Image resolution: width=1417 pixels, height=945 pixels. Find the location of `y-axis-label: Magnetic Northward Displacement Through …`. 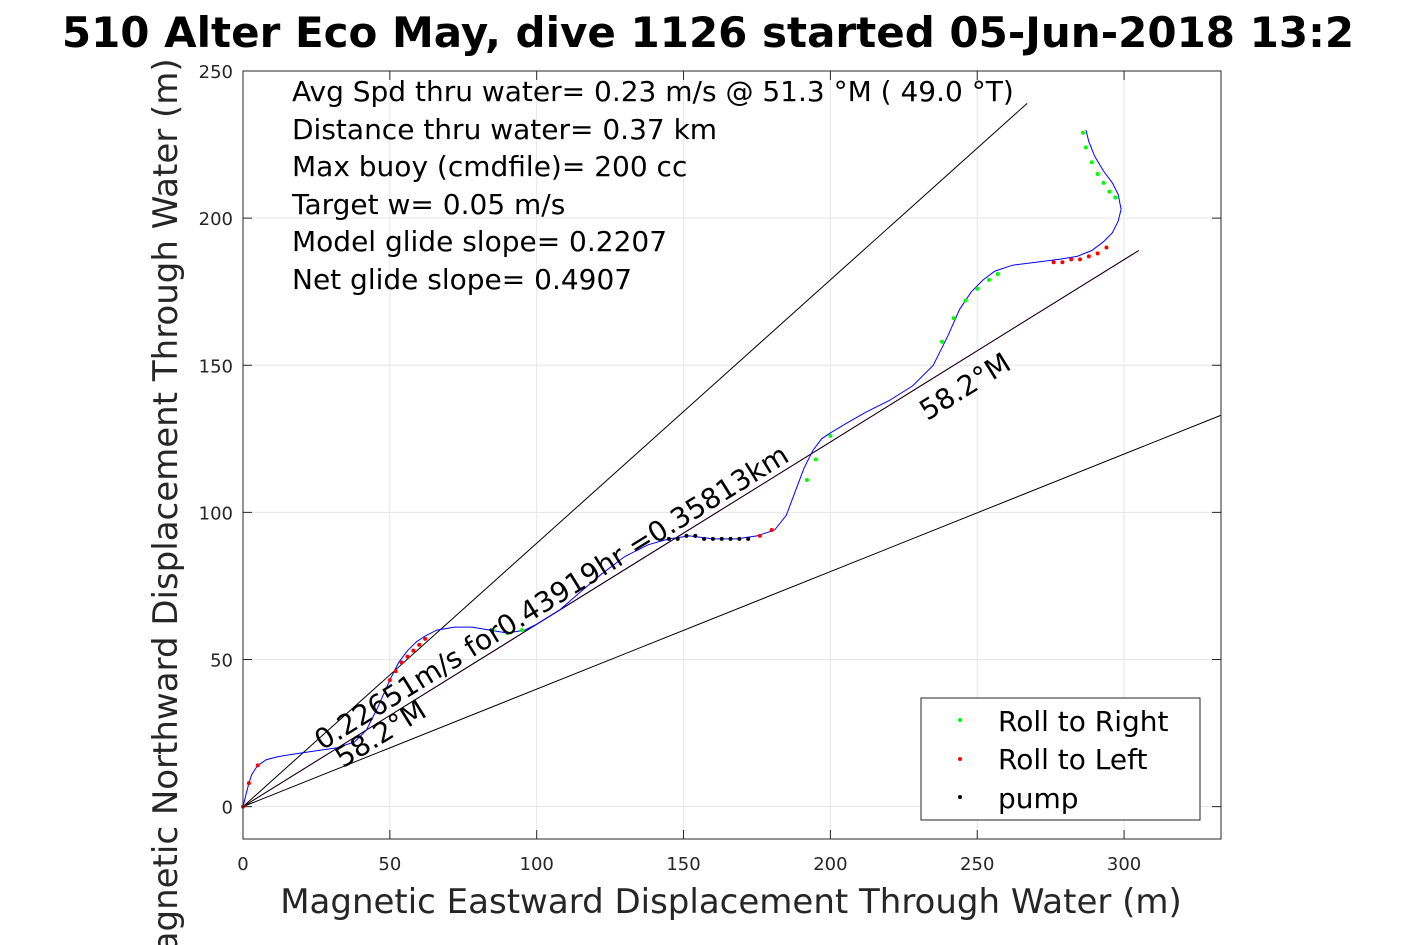

y-axis-label: Magnetic Northward Displacement Through … is located at coordinates (166, 501).